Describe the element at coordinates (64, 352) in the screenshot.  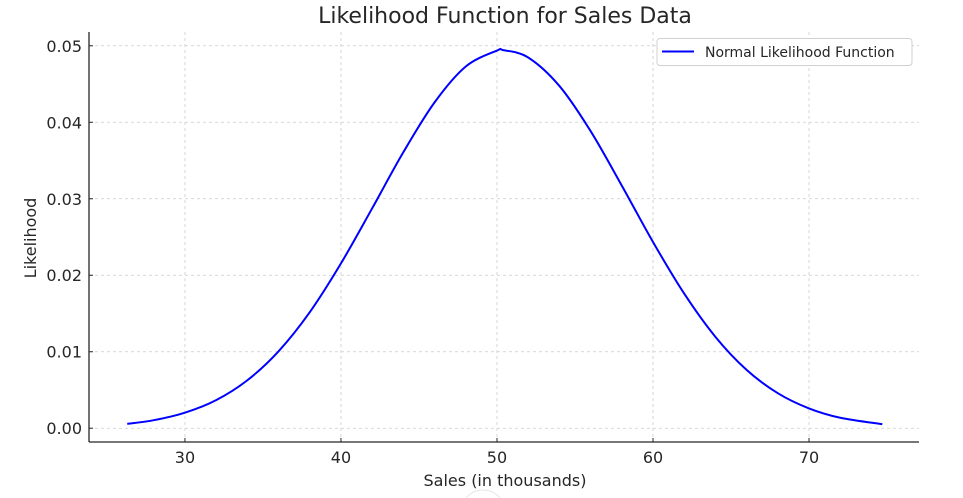
I see `y-tick-label: 0.01` at that location.